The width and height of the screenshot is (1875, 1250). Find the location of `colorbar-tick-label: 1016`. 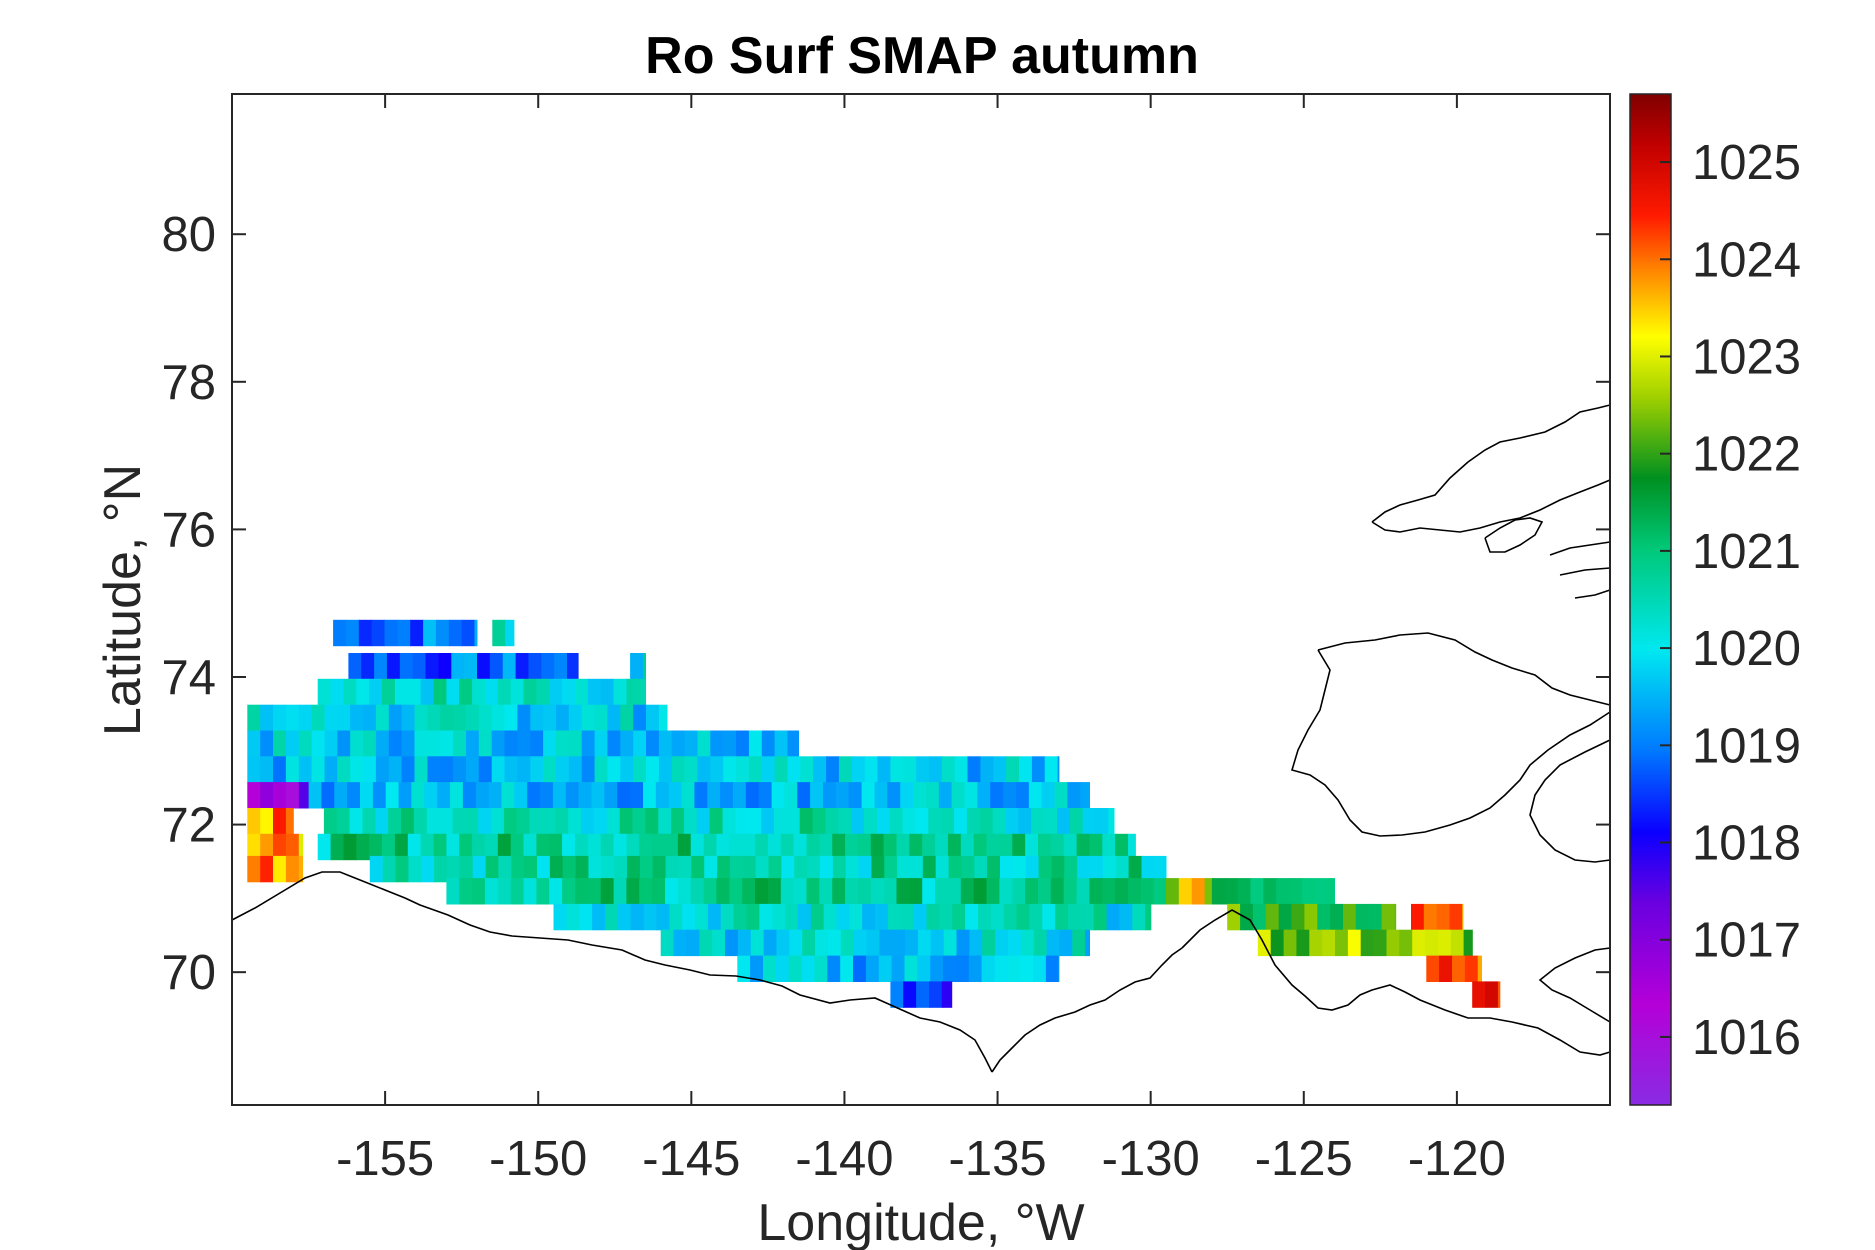

colorbar-tick-label: 1016 is located at coordinates (1746, 1038).